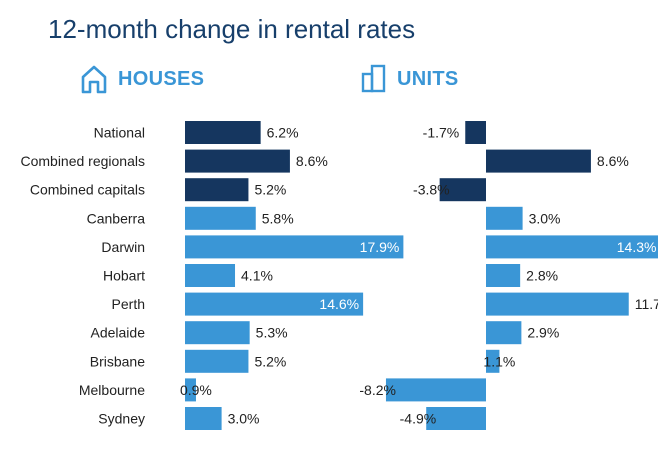 The image size is (658, 456). What do you see at coordinates (124, 276) in the screenshot?
I see `category-label: Hobart` at bounding box center [124, 276].